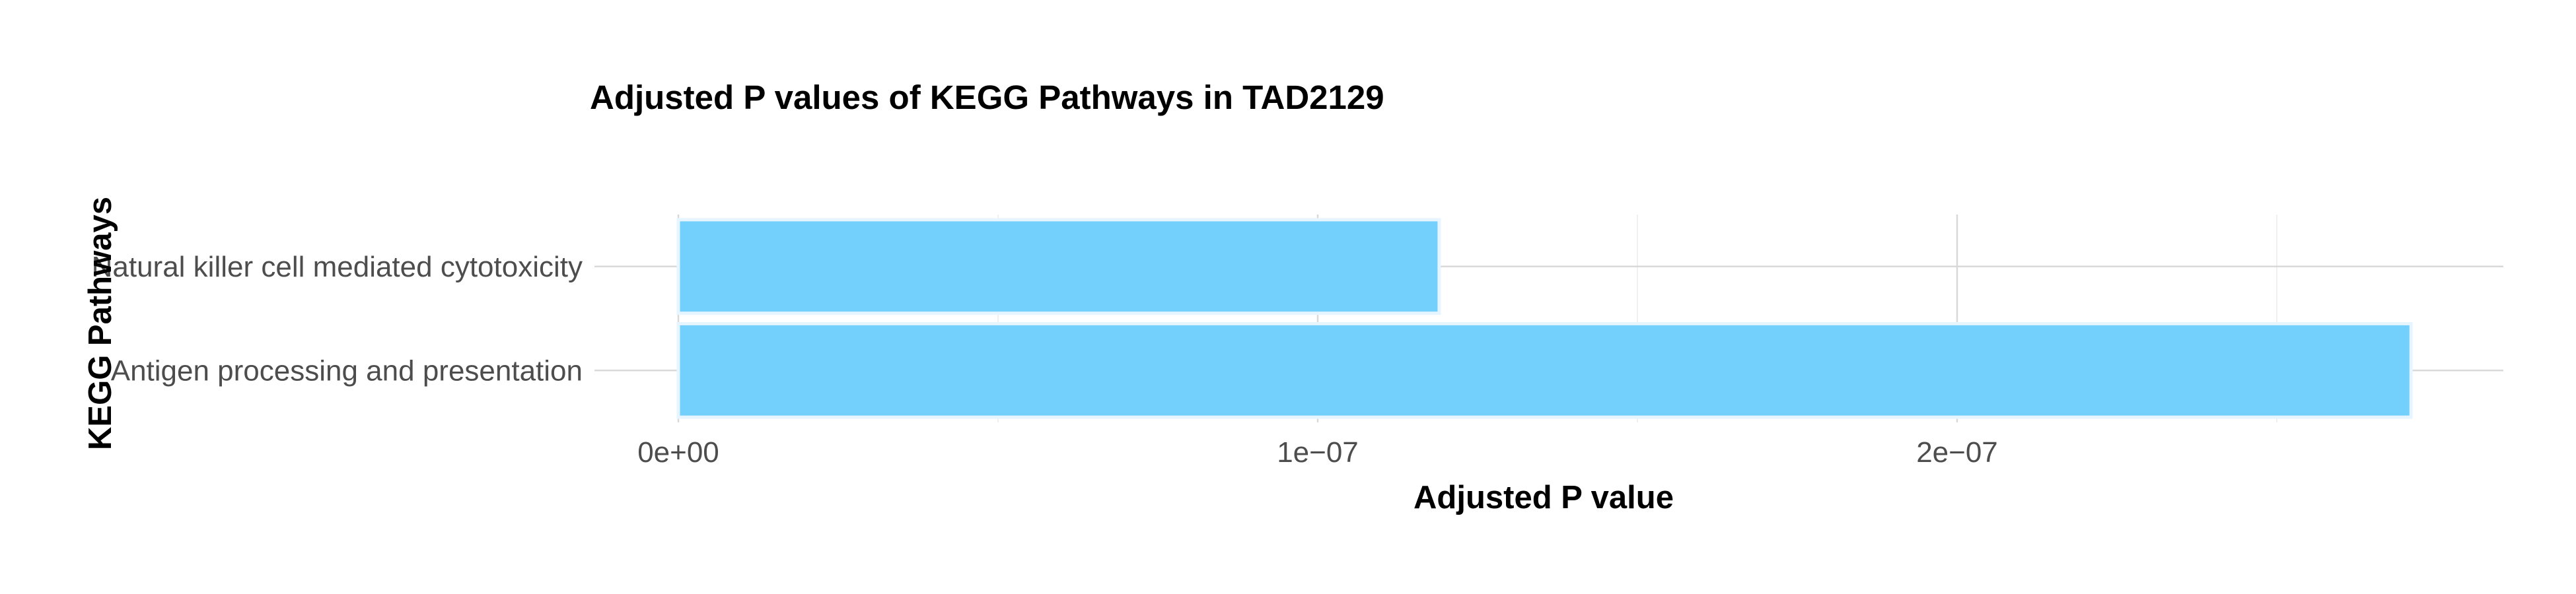 The width and height of the screenshot is (2576, 594). What do you see at coordinates (1318, 453) in the screenshot?
I see `x-tick-label: 1e−07` at bounding box center [1318, 453].